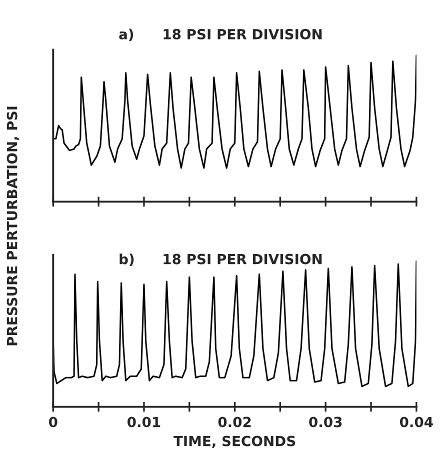 The height and width of the screenshot is (452, 443). Describe the element at coordinates (127, 260) in the screenshot. I see `chart-title: b)` at that location.